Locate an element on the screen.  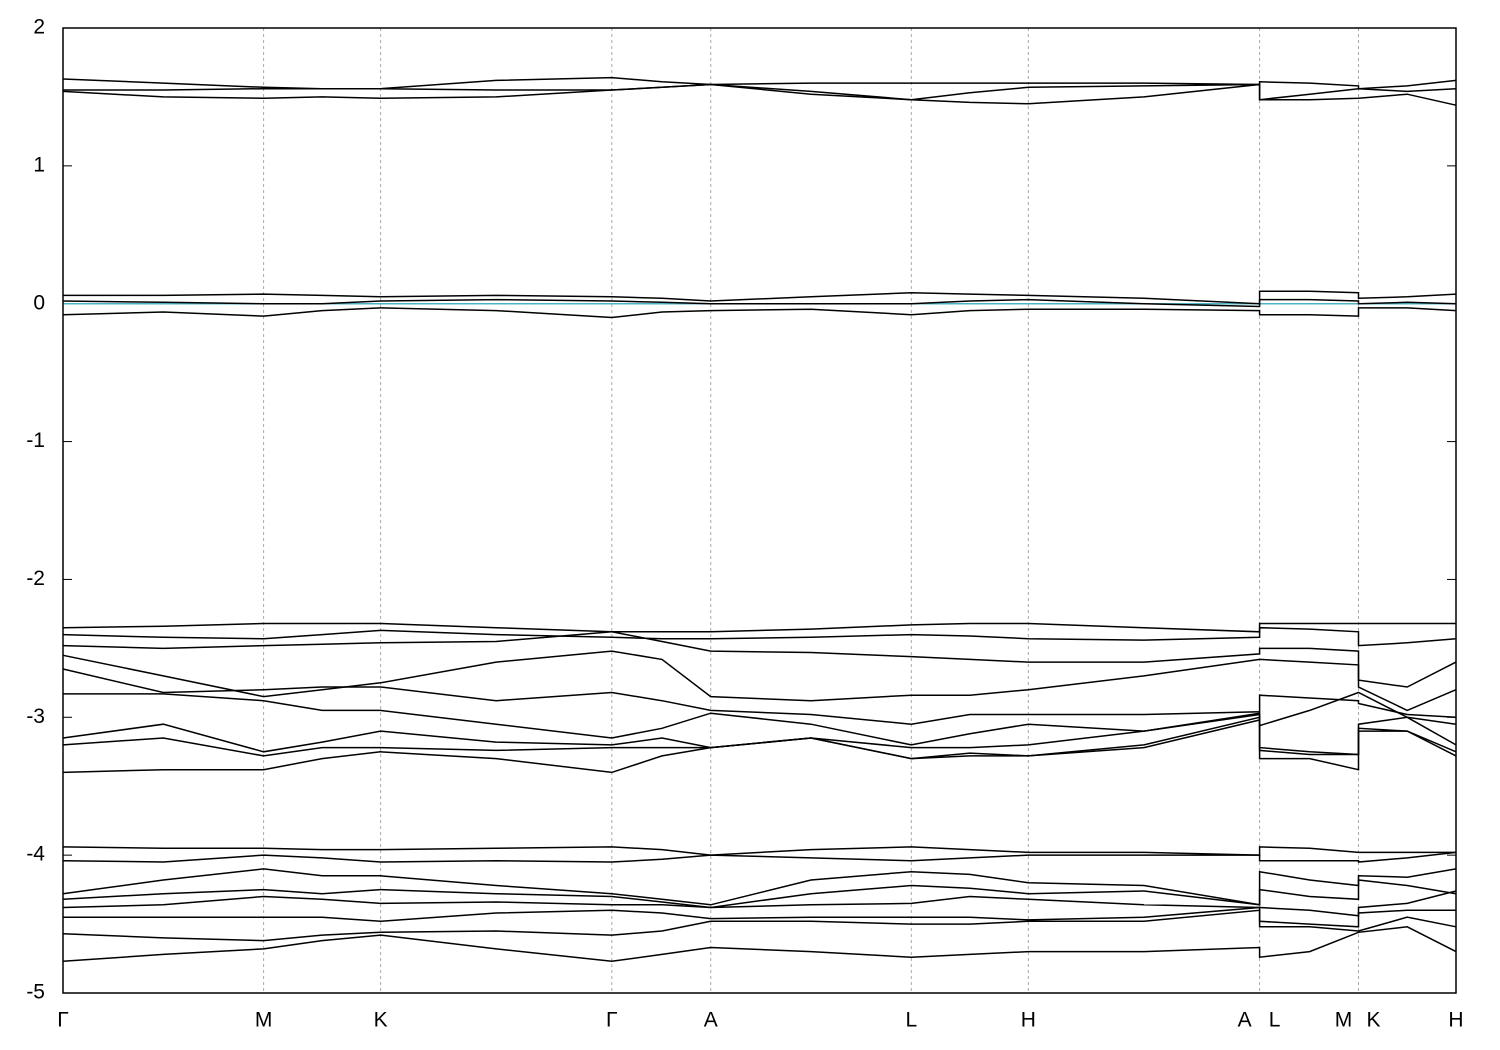
y-tick-label: -3 is located at coordinates (35, 716).